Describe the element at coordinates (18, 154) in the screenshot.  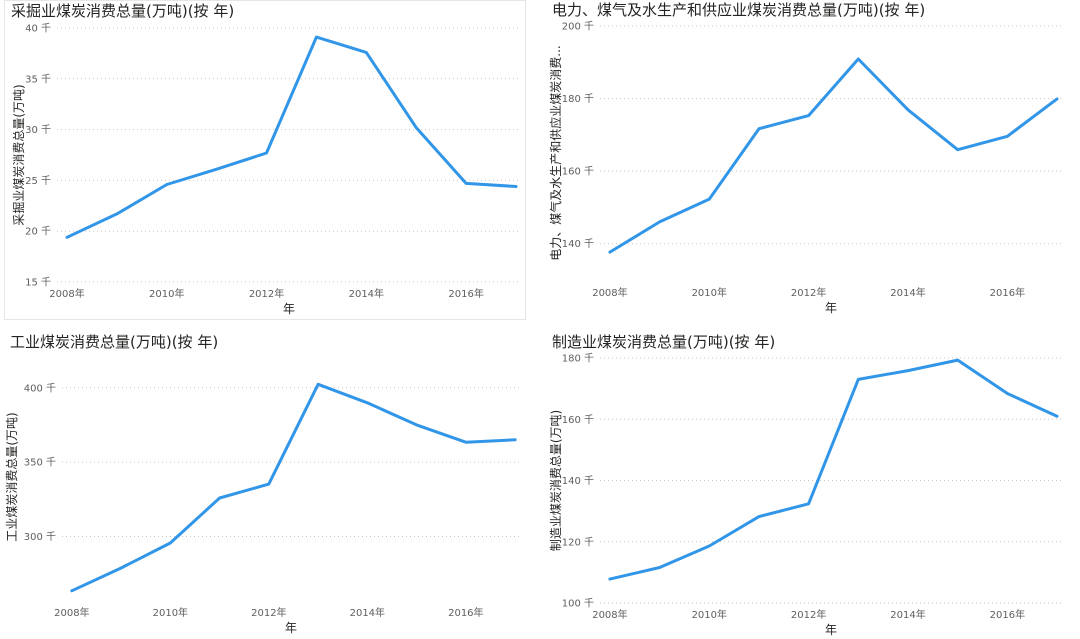
I see `y-axis-title: 采掘业煤炭消费总量(万吨)` at that location.